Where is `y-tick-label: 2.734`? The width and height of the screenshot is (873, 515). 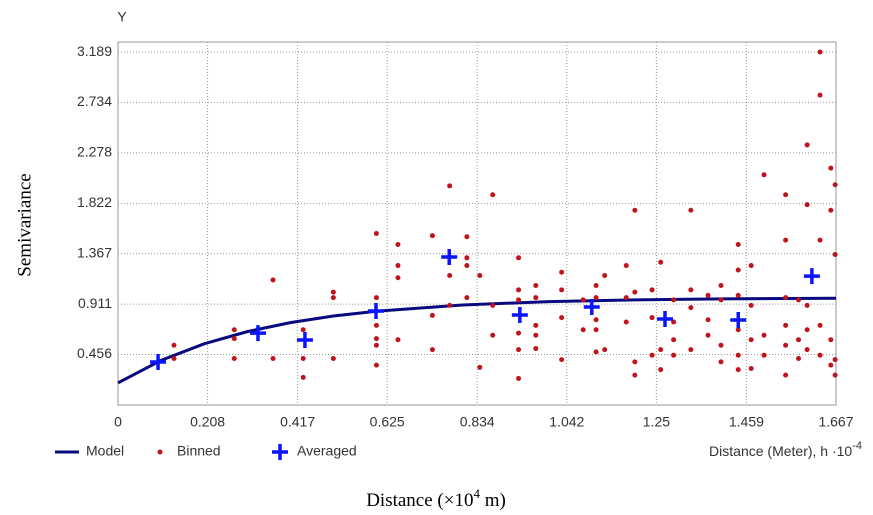 y-tick-label: 2.734 is located at coordinates (94, 101).